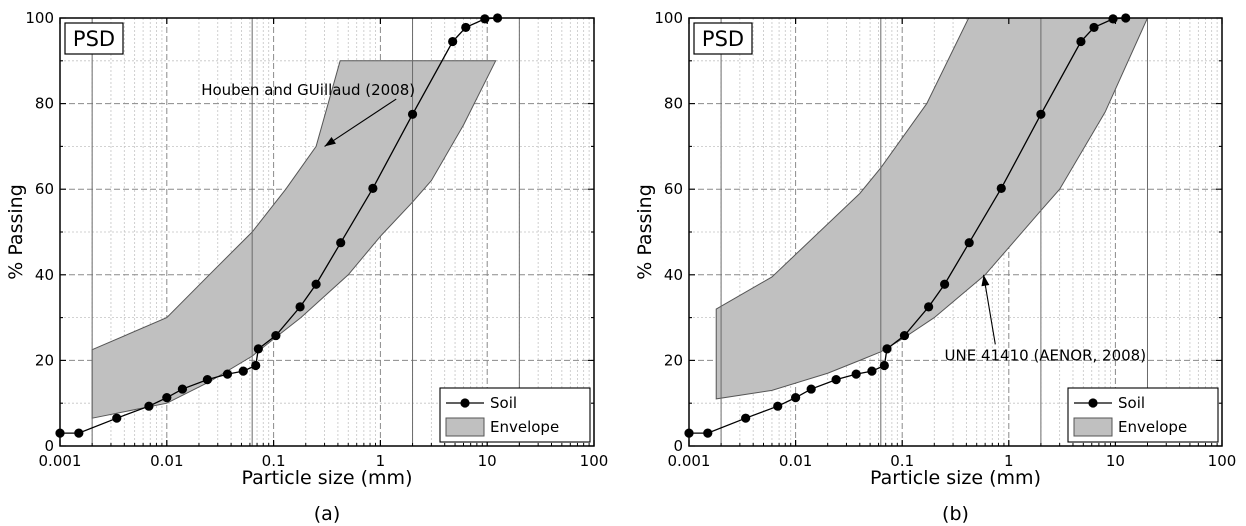  I want to click on panel-caption: (b), so click(955, 514).